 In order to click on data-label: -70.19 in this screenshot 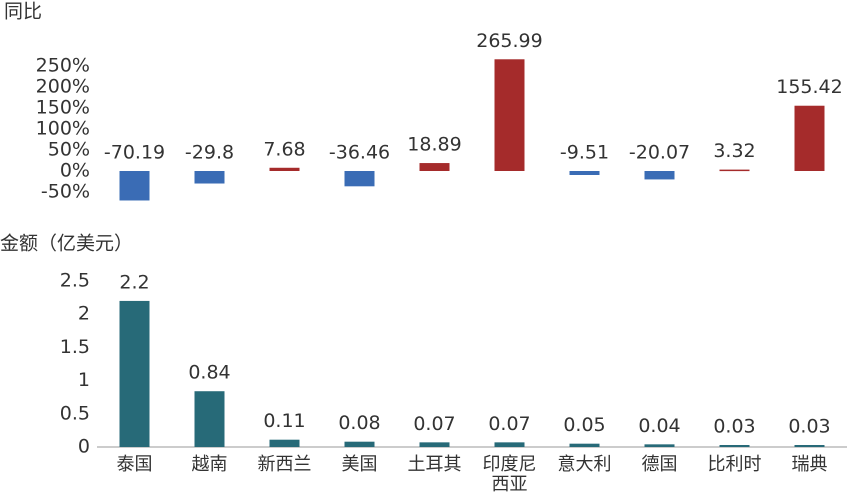, I will do `click(134, 153)`.